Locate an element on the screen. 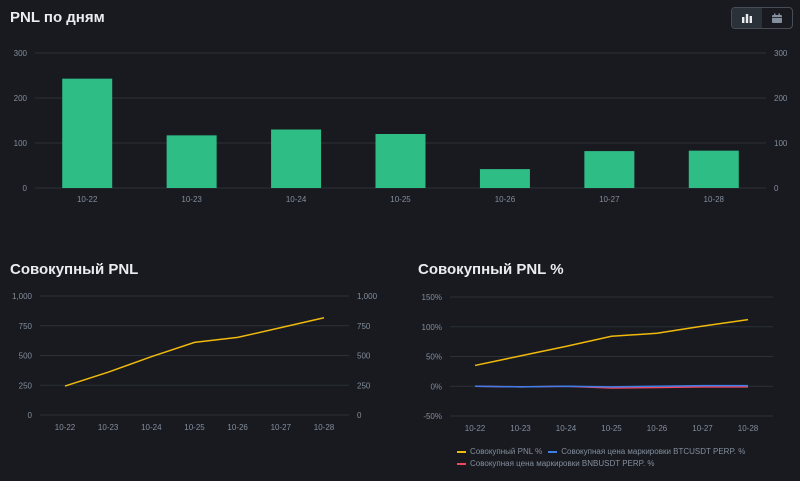 This screenshot has height=481, width=800. cum-ytick-label-right: 500 is located at coordinates (364, 356).